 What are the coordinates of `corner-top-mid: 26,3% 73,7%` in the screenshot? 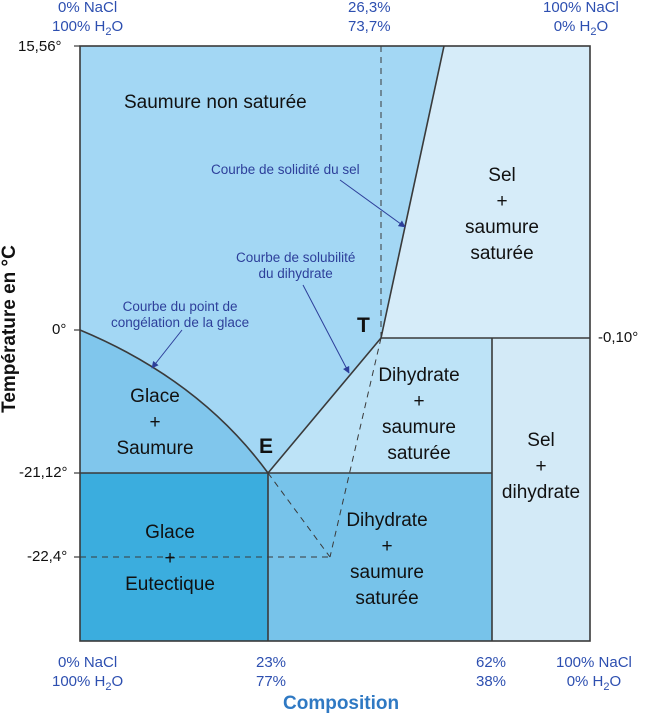 It's located at (369, 17).